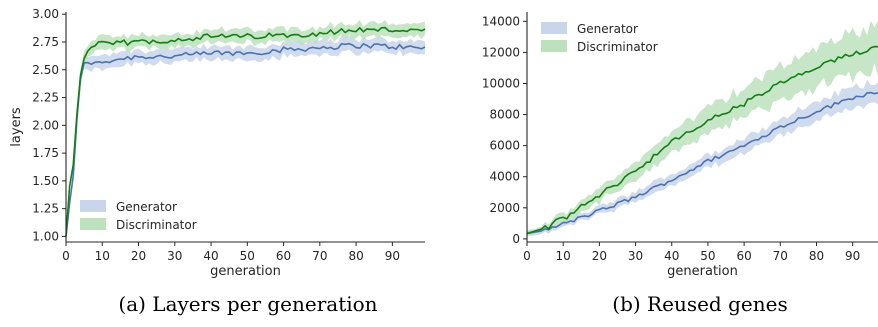 This screenshot has width=878, height=327. What do you see at coordinates (501, 21) in the screenshot?
I see `y-tick-label: 14000` at bounding box center [501, 21].